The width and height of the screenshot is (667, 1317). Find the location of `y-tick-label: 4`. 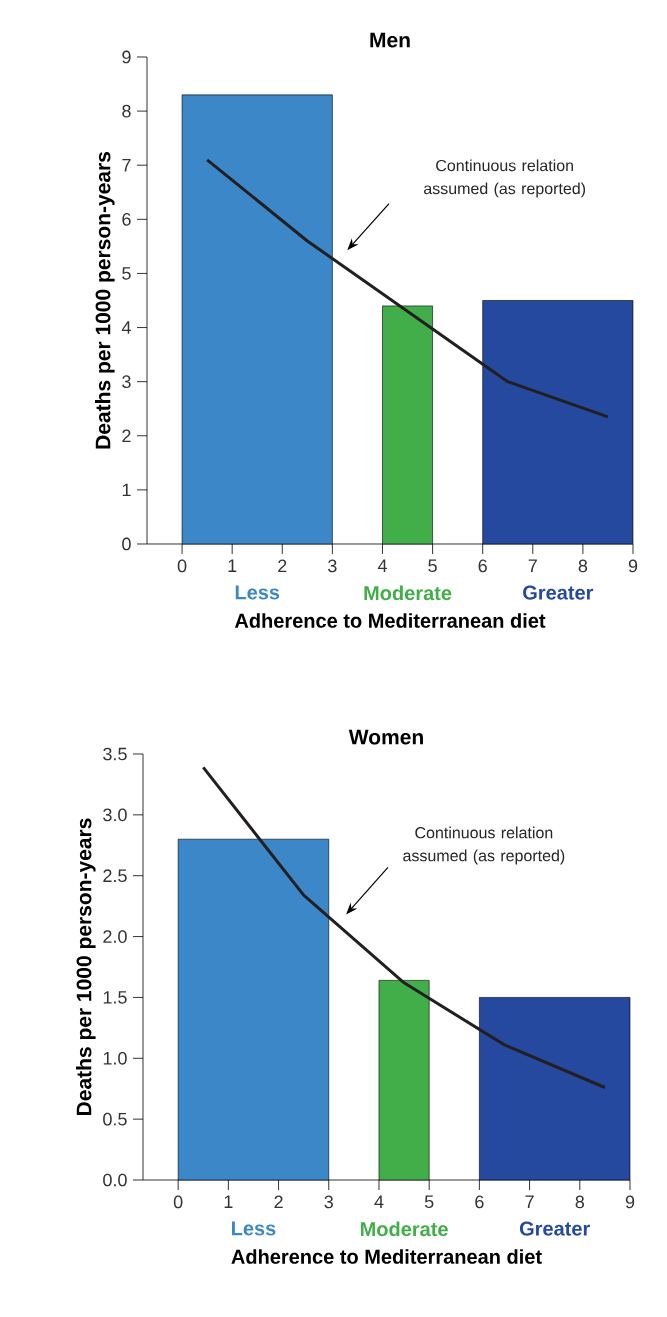

y-tick-label: 4 is located at coordinates (126, 327).